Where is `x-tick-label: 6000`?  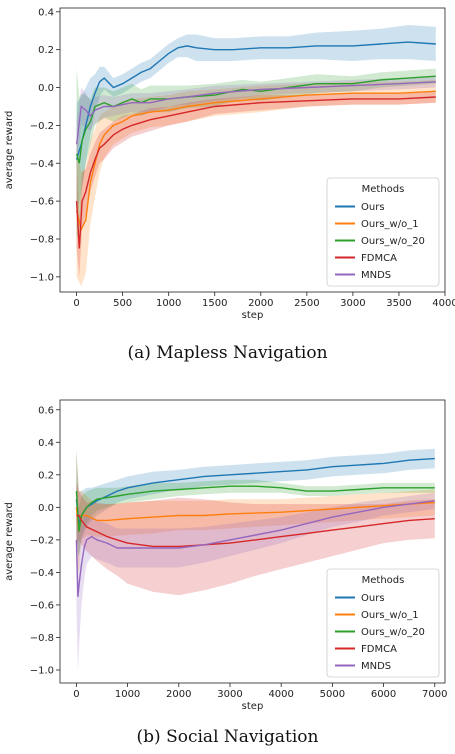
x-tick-label: 6000 is located at coordinates (383, 694).